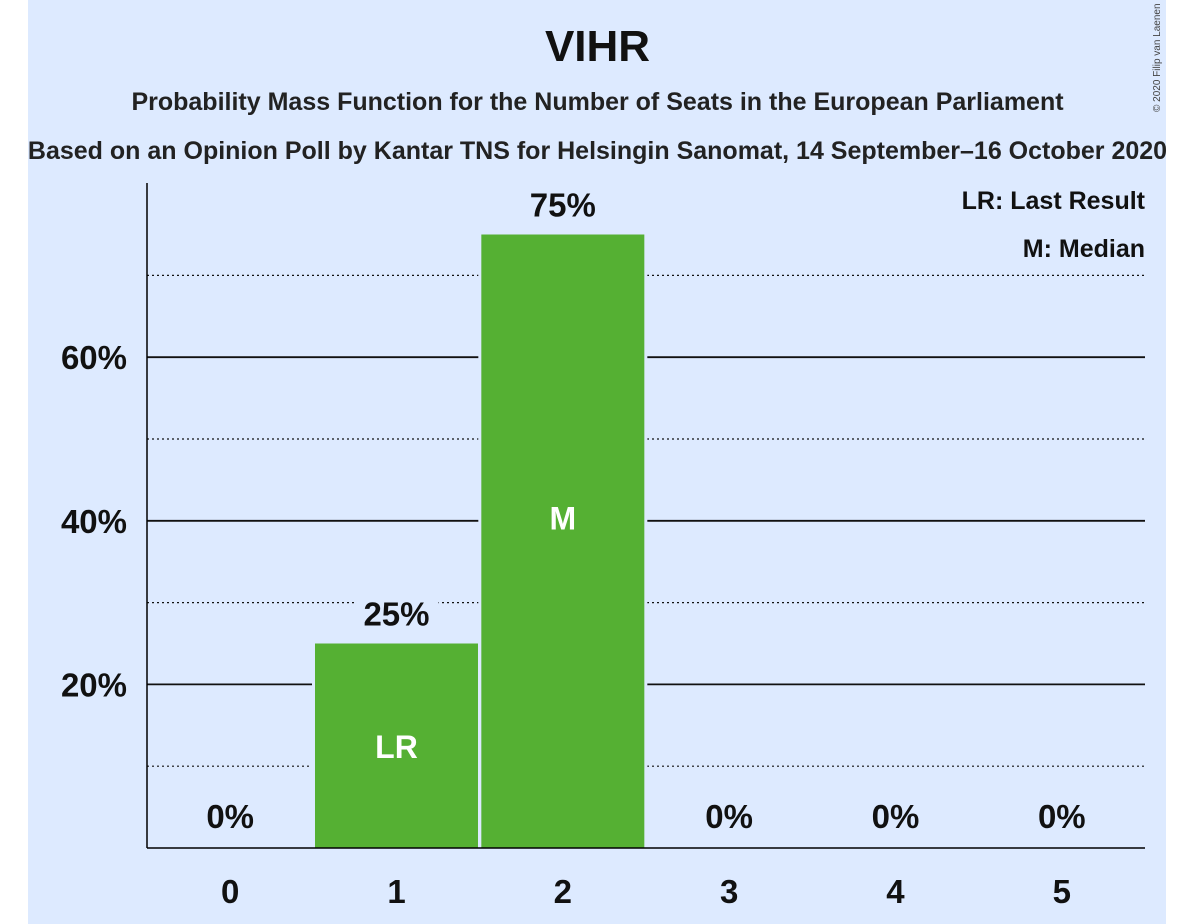 The image size is (1195, 924). I want to click on y-tick-label: 60%, so click(94, 357).